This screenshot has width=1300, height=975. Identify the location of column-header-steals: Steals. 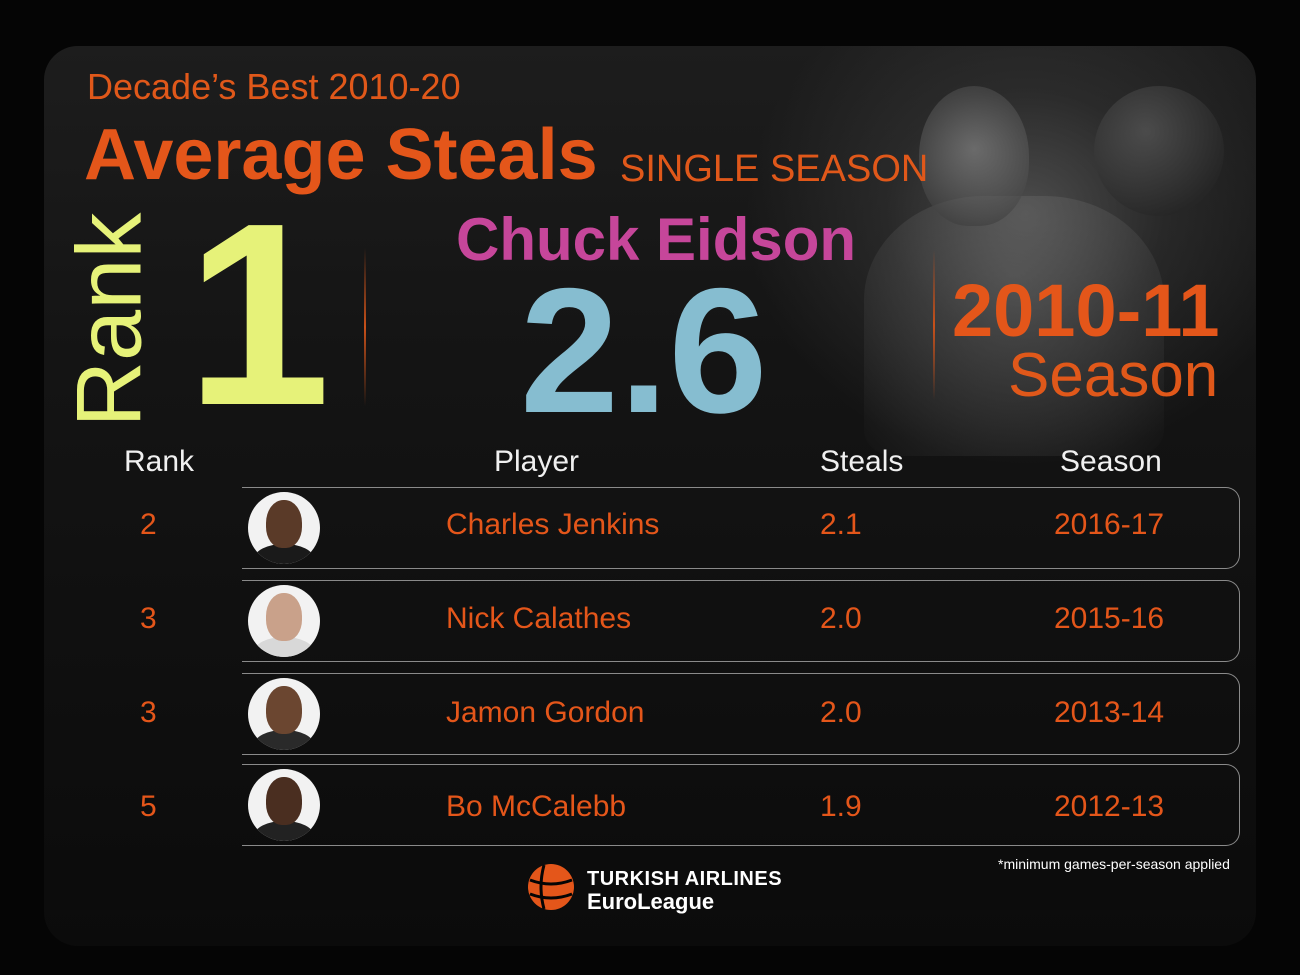
(862, 461).